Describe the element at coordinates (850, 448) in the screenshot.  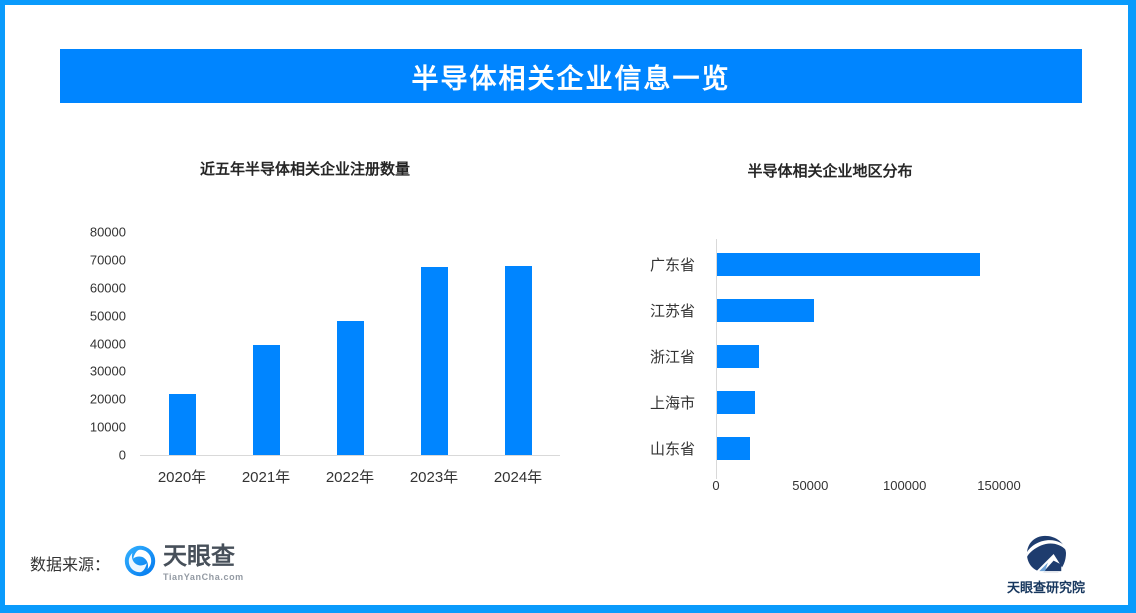
I see `region-row: 山东省` at that location.